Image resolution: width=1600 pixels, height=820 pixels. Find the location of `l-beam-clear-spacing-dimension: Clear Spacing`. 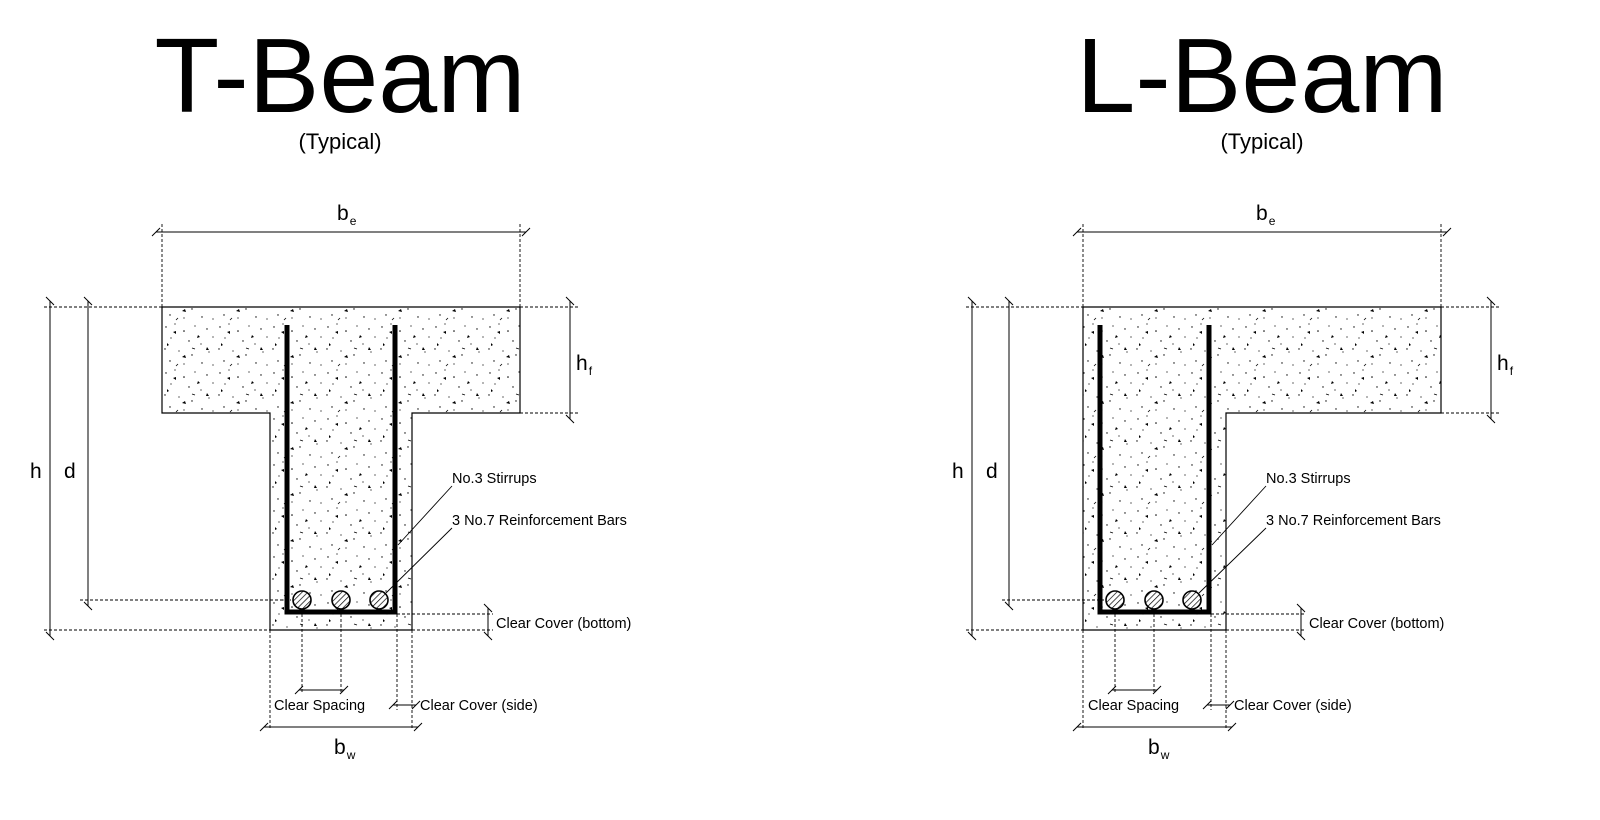

l-beam-clear-spacing-dimension: Clear Spacing is located at coordinates (1133, 699).